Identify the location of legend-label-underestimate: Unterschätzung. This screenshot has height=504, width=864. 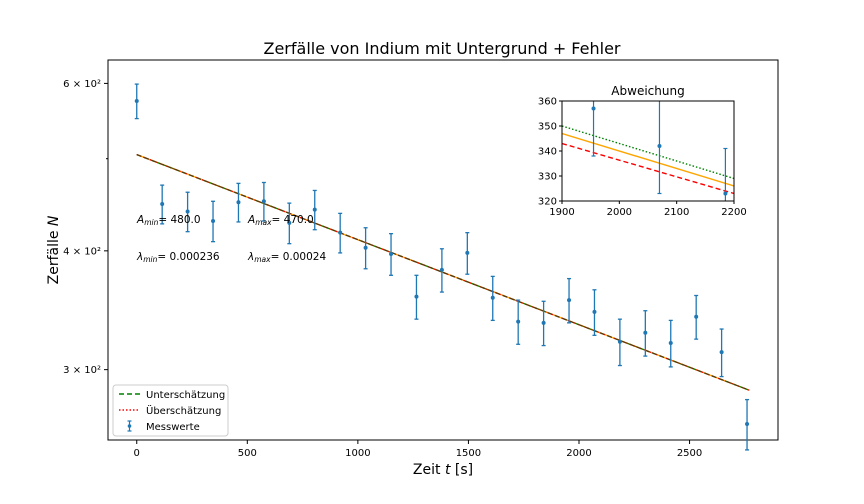
(185, 395).